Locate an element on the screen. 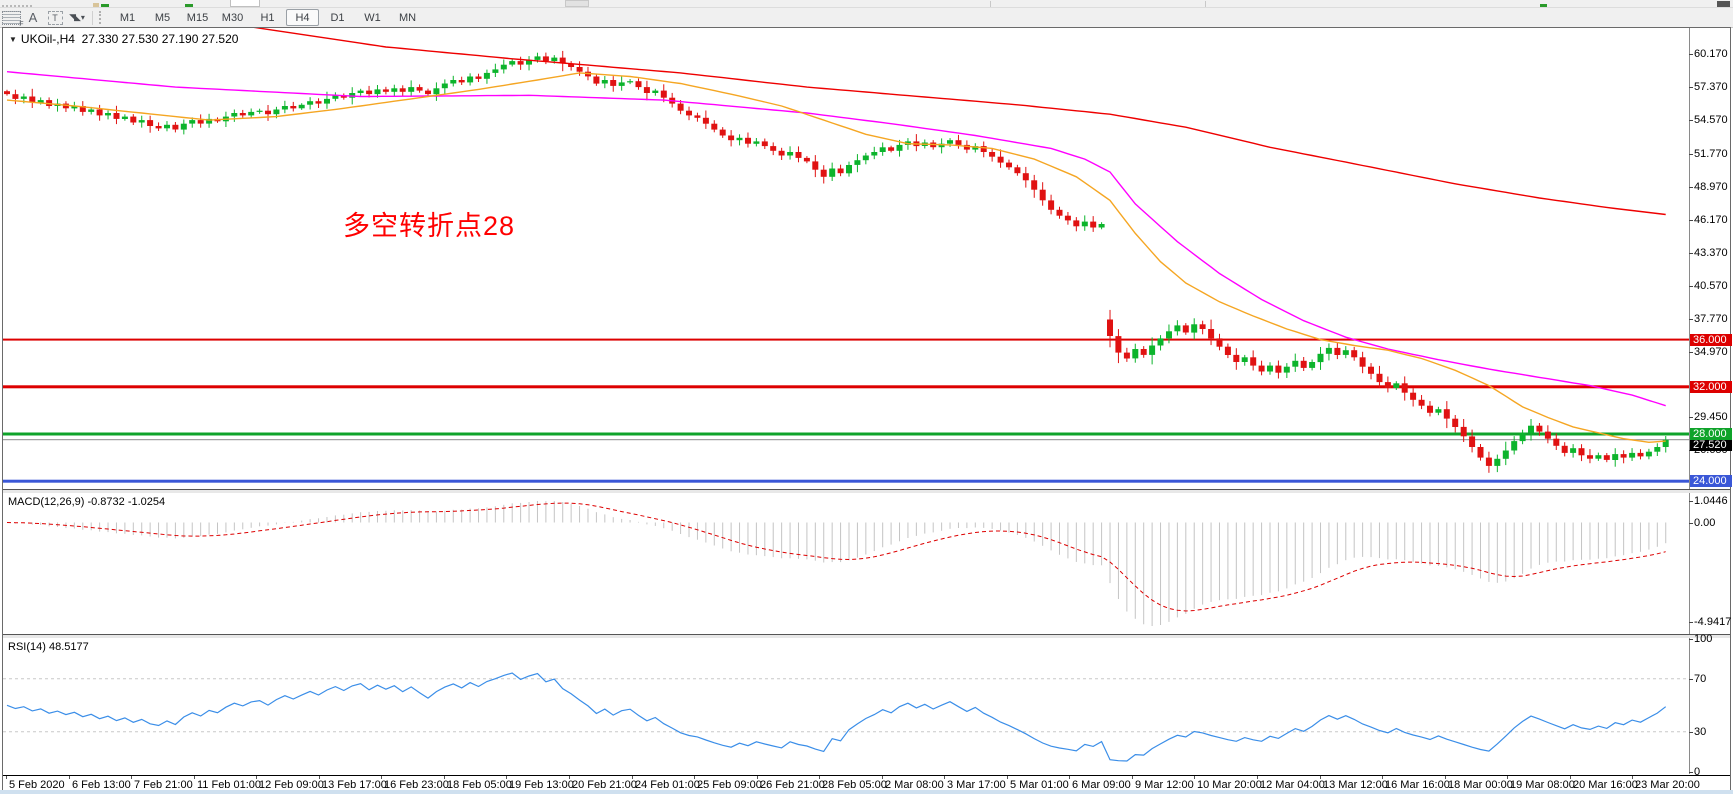 The width and height of the screenshot is (1733, 794). date-label: 13 Feb 17:00 is located at coordinates (354, 785).